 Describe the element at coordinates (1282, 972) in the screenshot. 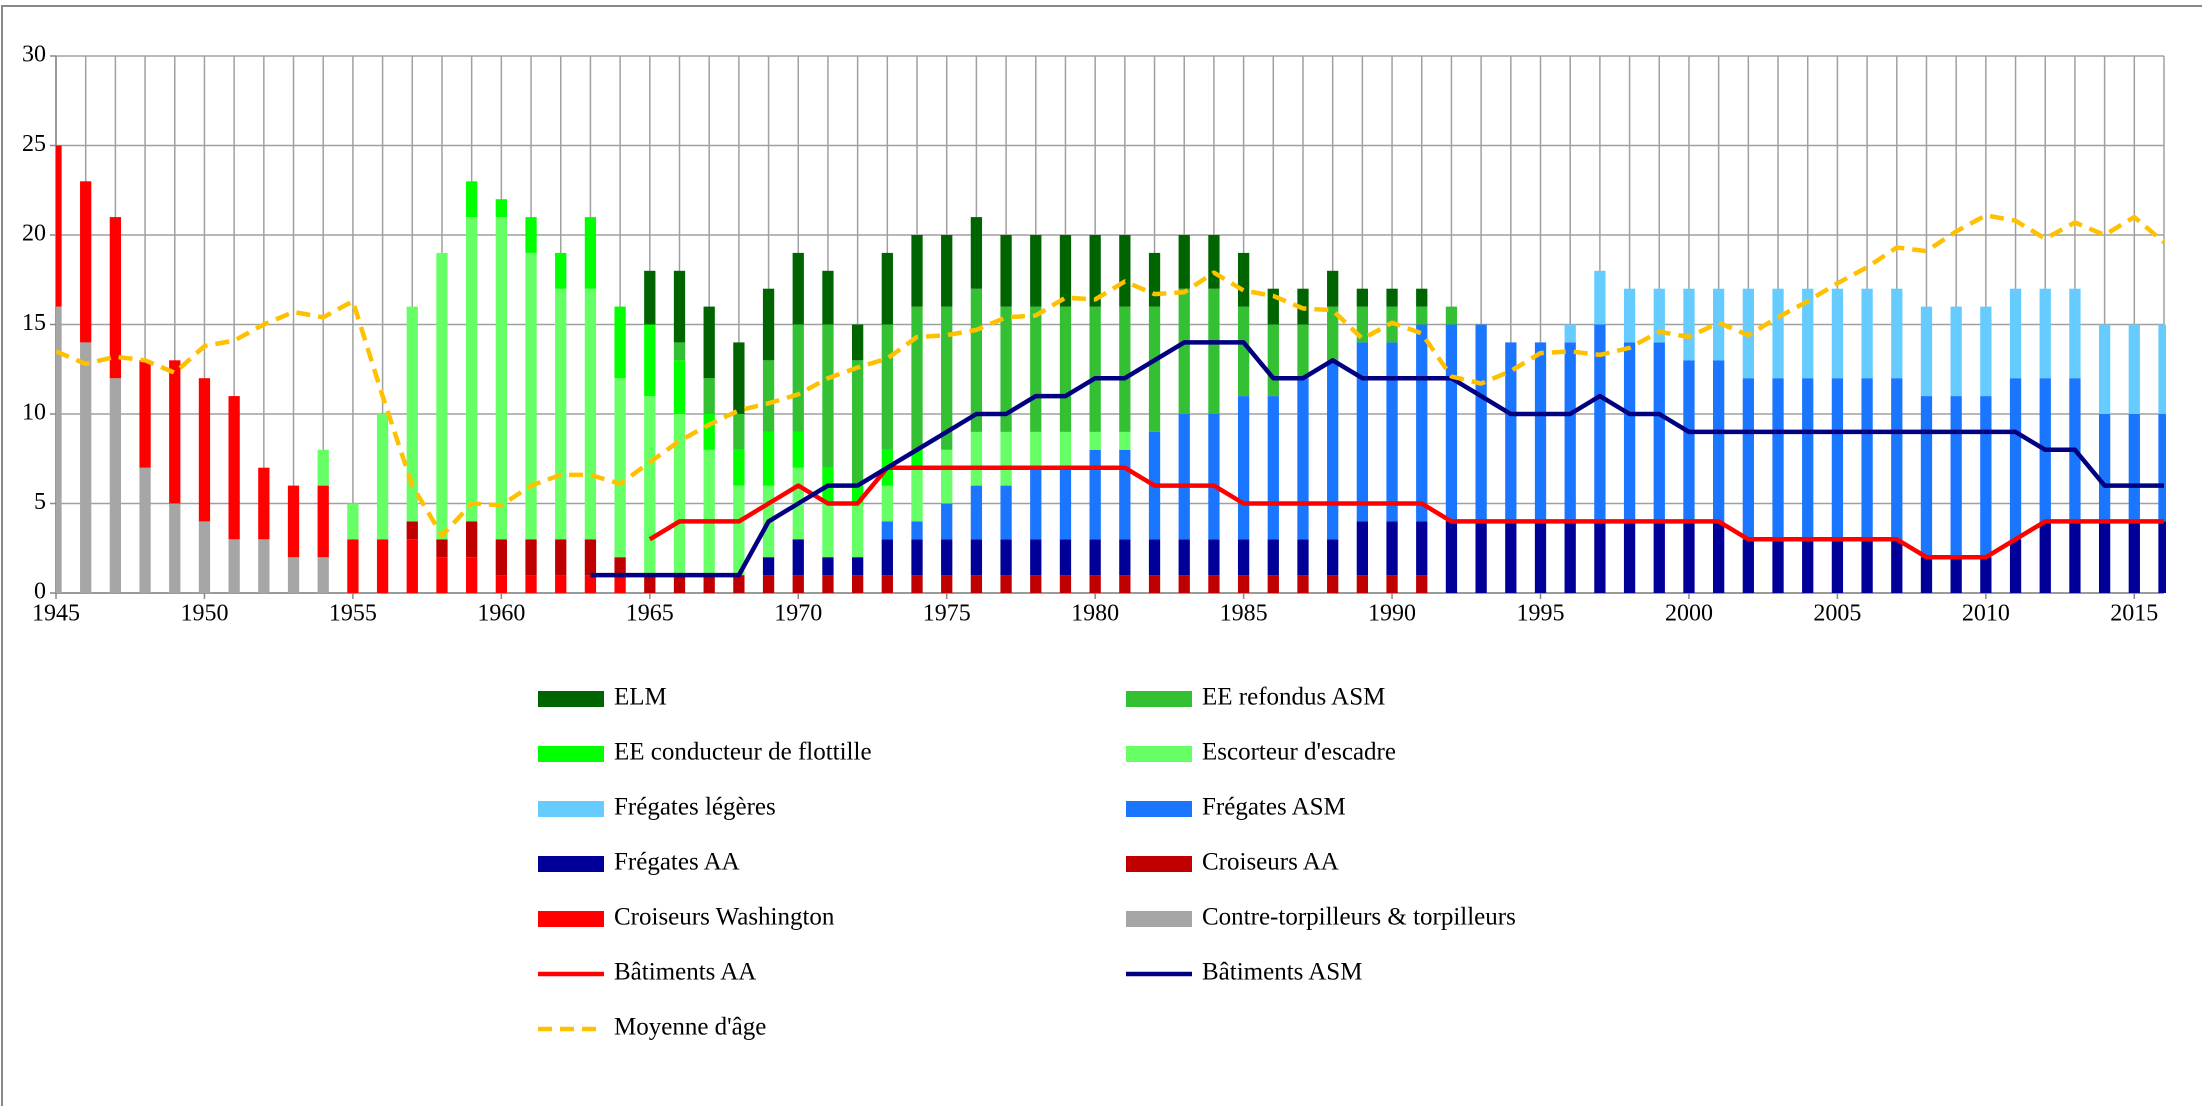

I see `legend-label: Bâtiments ASM` at that location.